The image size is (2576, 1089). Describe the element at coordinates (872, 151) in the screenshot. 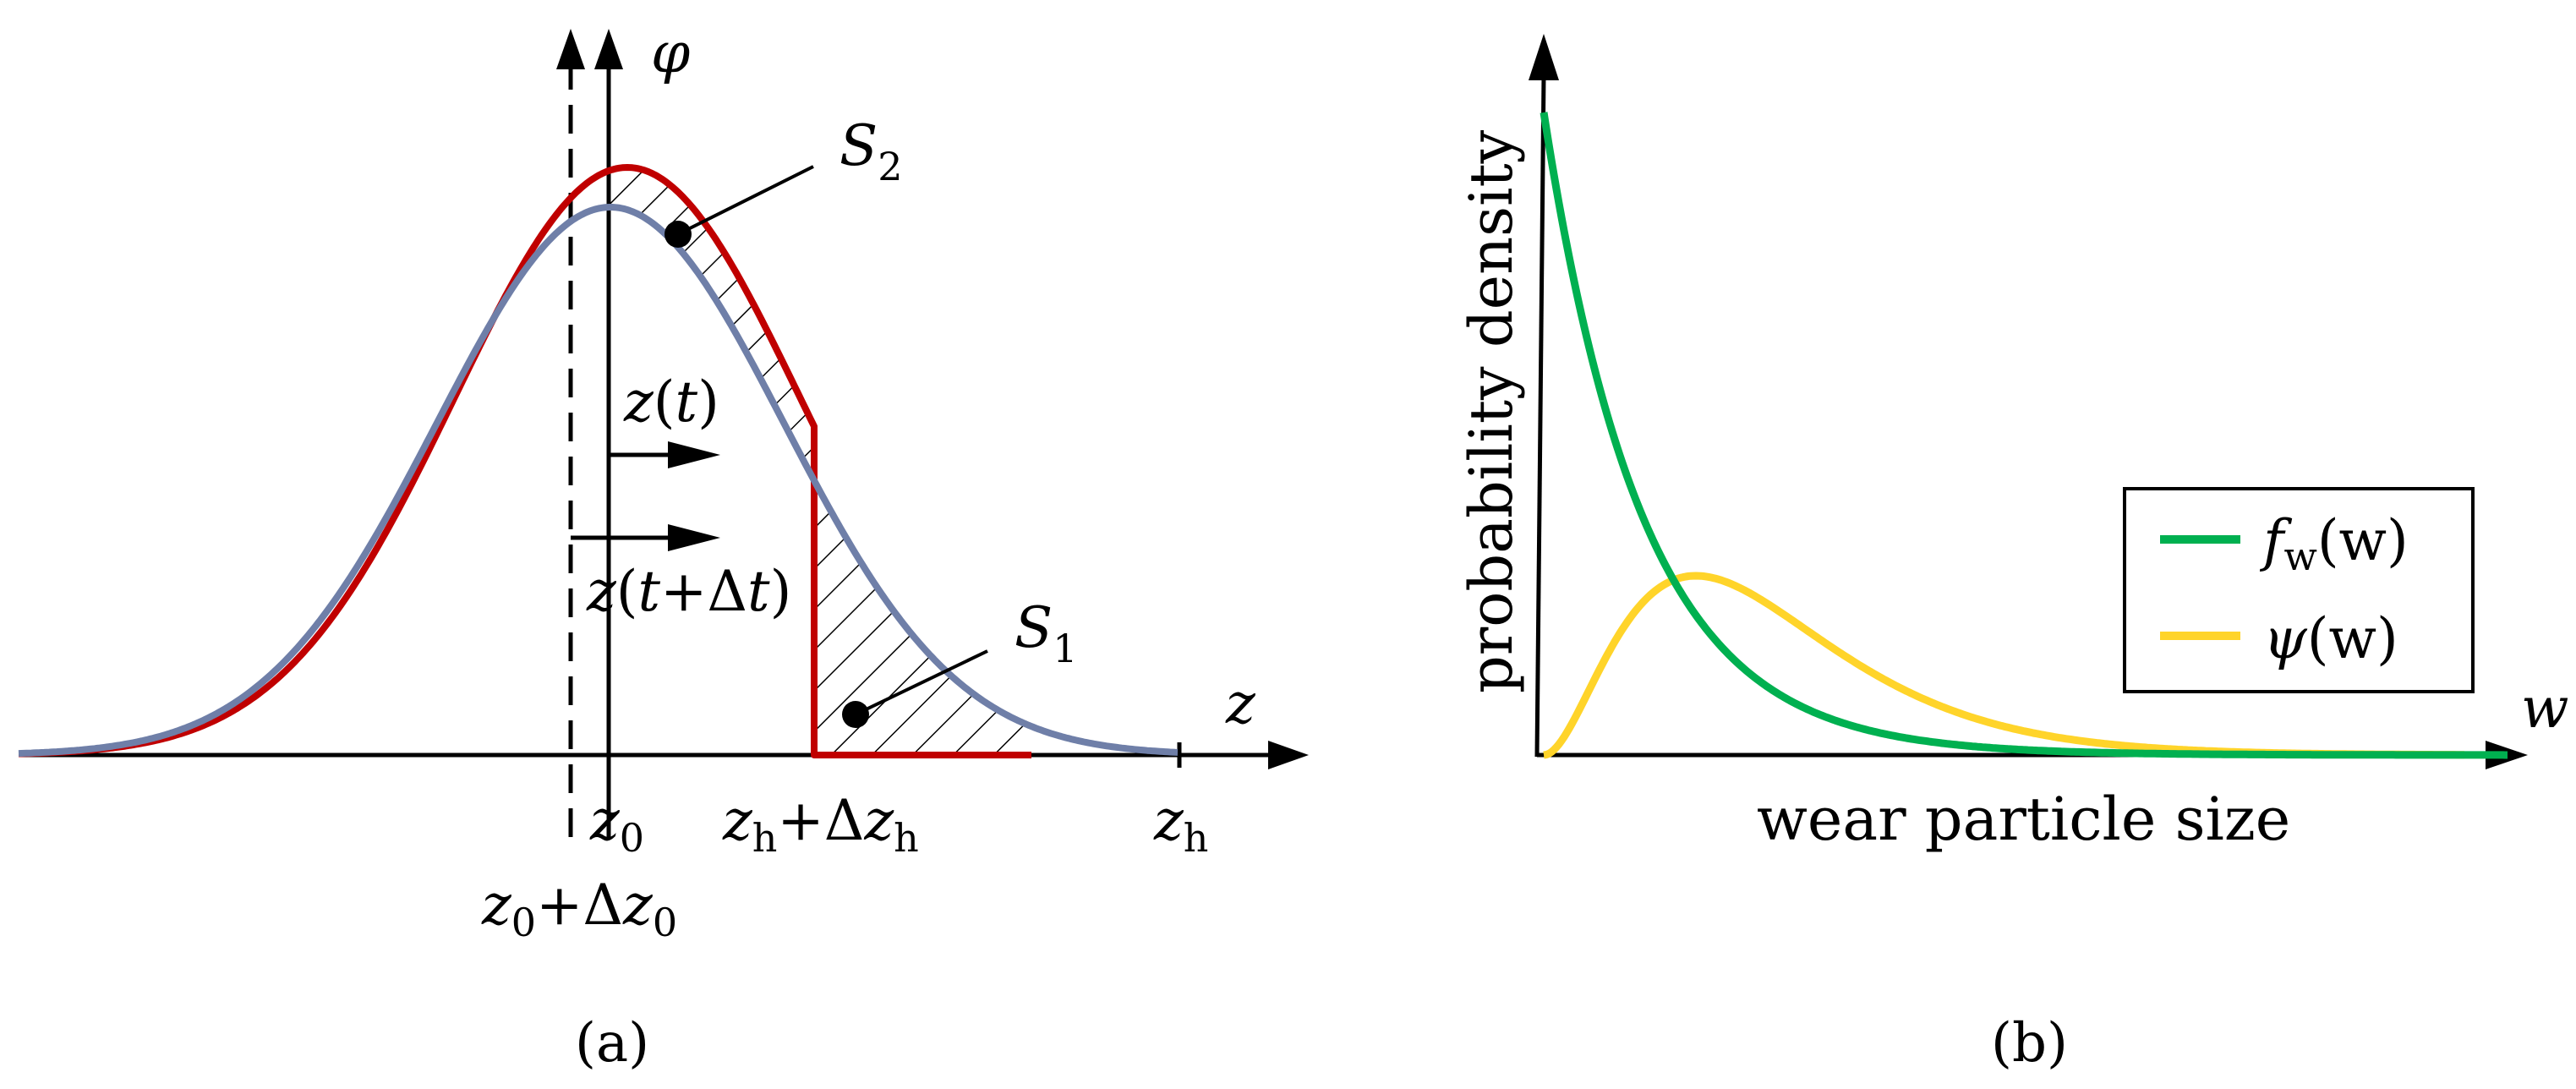

I see `s2-label: S2` at that location.